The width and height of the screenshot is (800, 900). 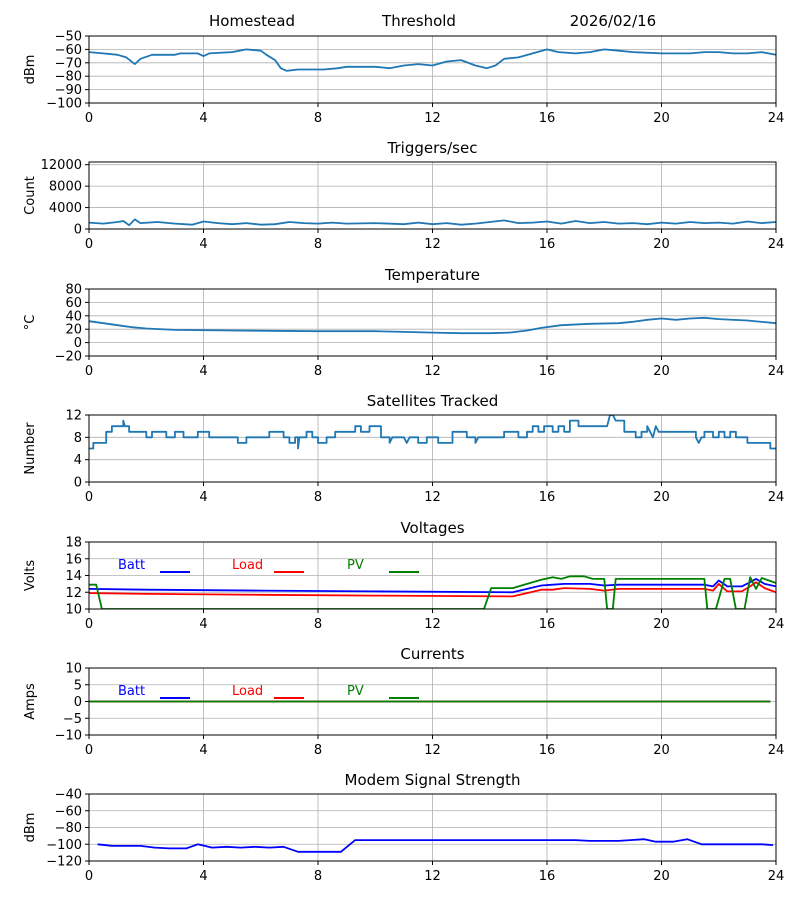 I want to click on chart-panel-4: 0 4 8 12 16 20 24 0 4 8 12 Satellites Tracked Number, so click(x=403, y=448).